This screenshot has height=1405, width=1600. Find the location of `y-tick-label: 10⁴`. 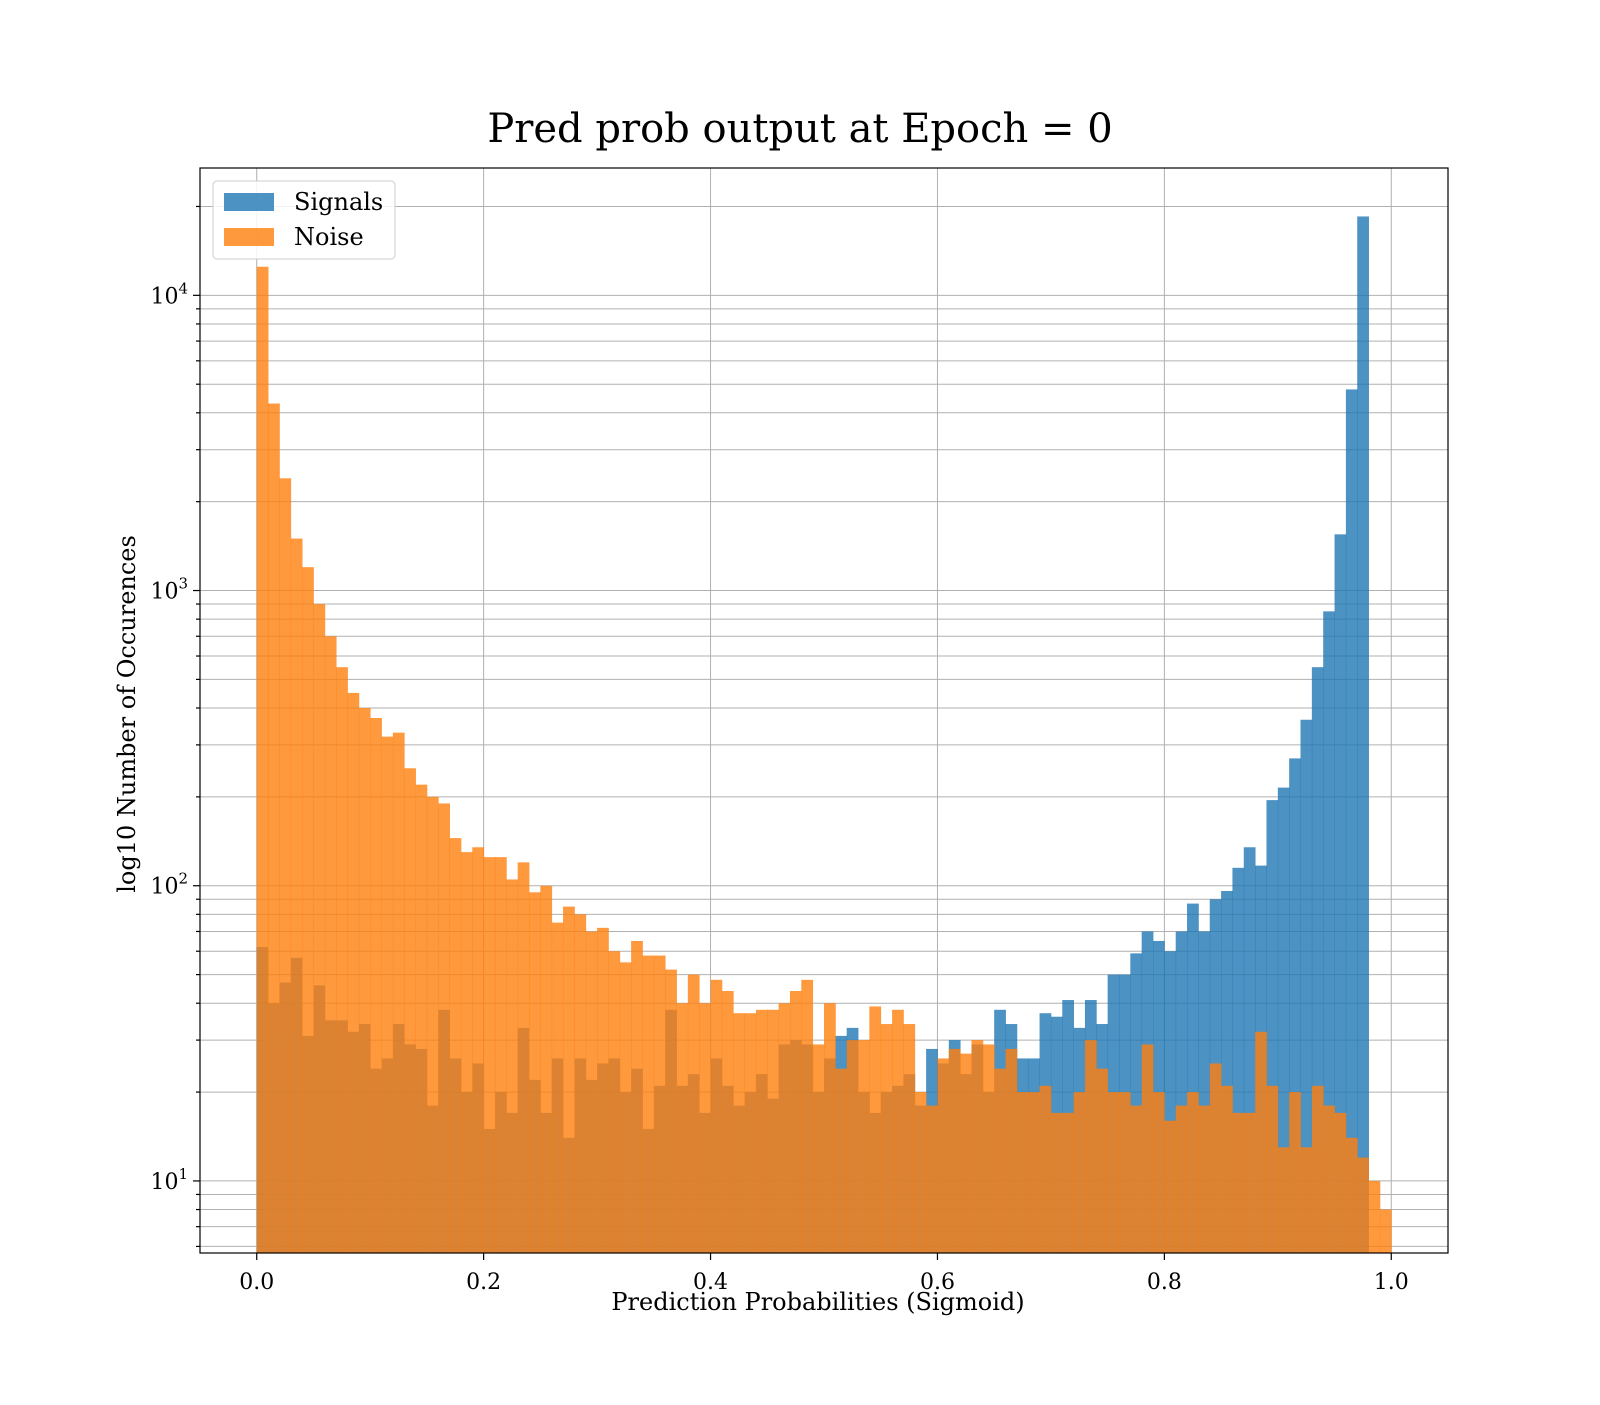

y-tick-label: 10⁴ is located at coordinates (169, 294).